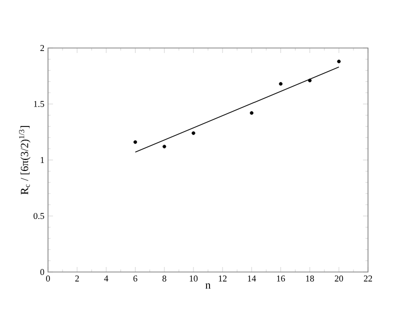 The height and width of the screenshot is (321, 415). I want to click on x-tick-label: 2, so click(77, 279).